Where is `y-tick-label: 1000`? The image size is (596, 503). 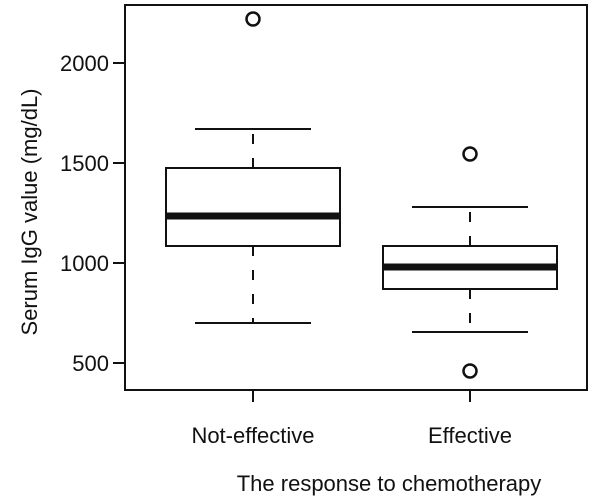 y-tick-label: 1000 is located at coordinates (84, 263).